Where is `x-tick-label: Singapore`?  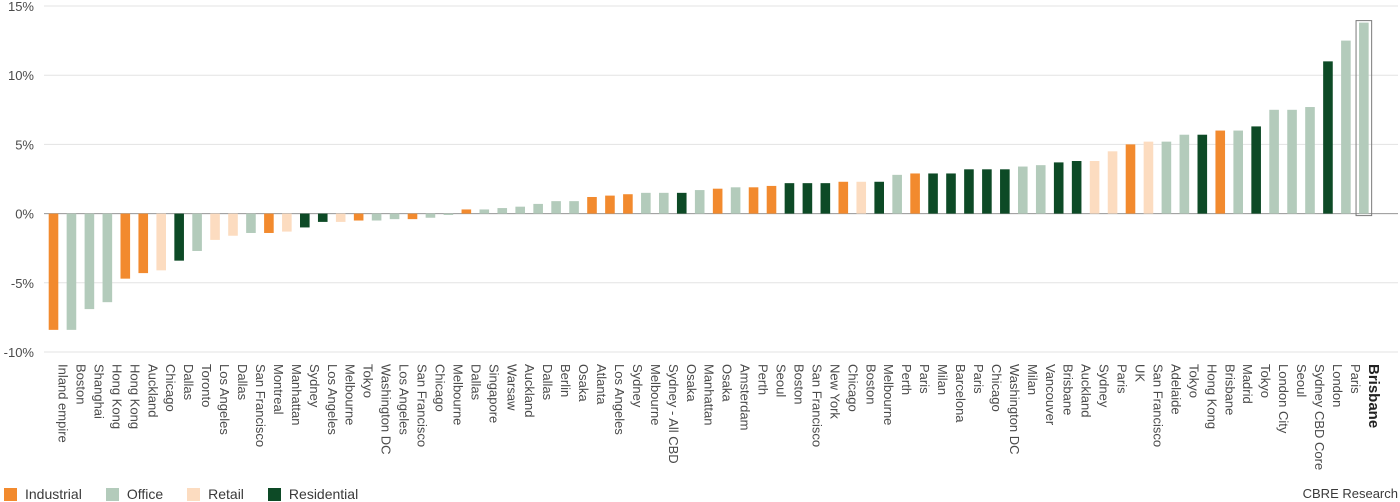
x-tick-label: Singapore is located at coordinates (493, 393).